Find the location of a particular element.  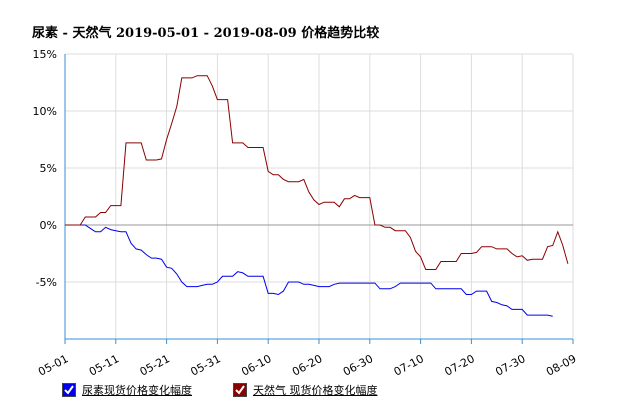

chart-title: 尿素 - 天然气 2019-05-01 - 2019-08-09 价格趋势比较 is located at coordinates (206, 33).